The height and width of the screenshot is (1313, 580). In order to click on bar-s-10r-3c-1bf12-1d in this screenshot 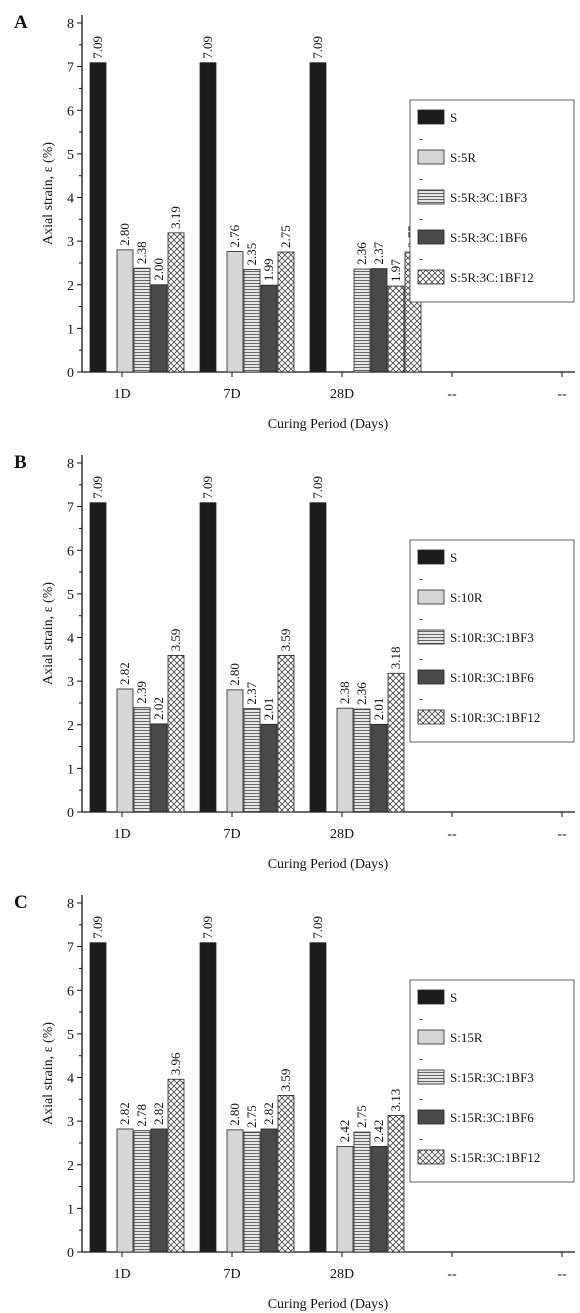, I will do `click(176, 733)`.